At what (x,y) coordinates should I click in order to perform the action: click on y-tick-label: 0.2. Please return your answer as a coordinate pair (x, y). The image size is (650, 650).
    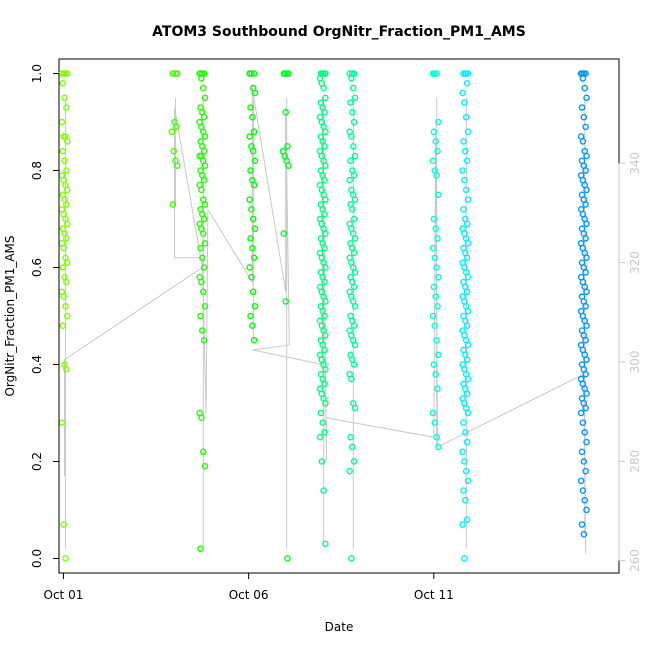
    Looking at the image, I should click on (37, 461).